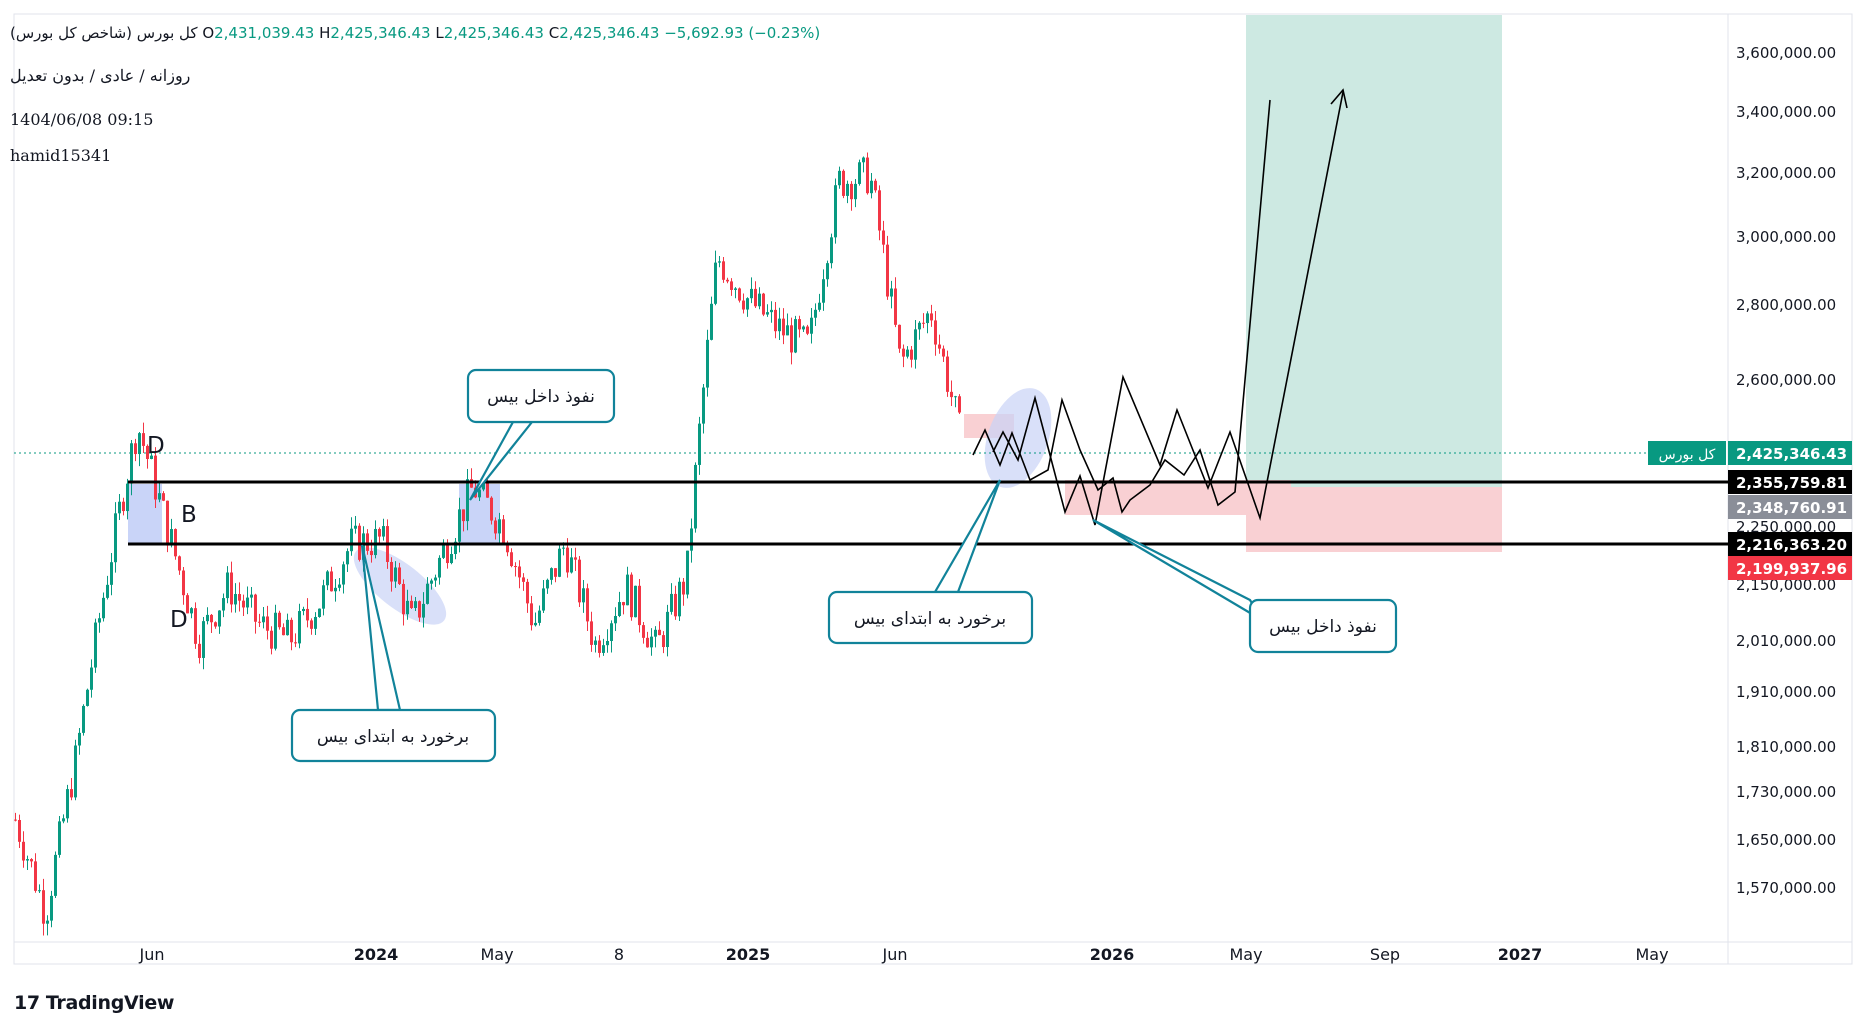  Describe the element at coordinates (1786, 173) in the screenshot. I see `price-tick: 3,200,000.00` at that location.